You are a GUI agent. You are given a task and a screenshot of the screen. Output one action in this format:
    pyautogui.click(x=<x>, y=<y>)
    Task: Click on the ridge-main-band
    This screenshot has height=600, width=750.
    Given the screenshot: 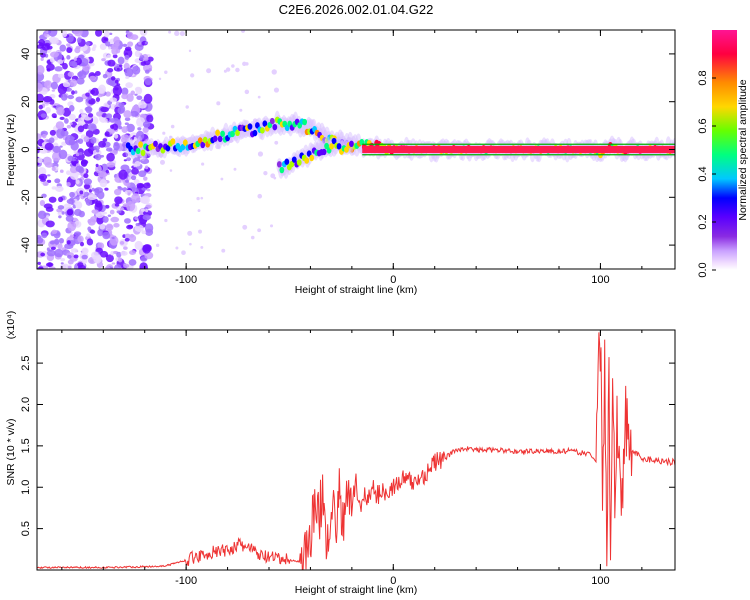 What is the action you would take?
    pyautogui.click(x=518, y=149)
    